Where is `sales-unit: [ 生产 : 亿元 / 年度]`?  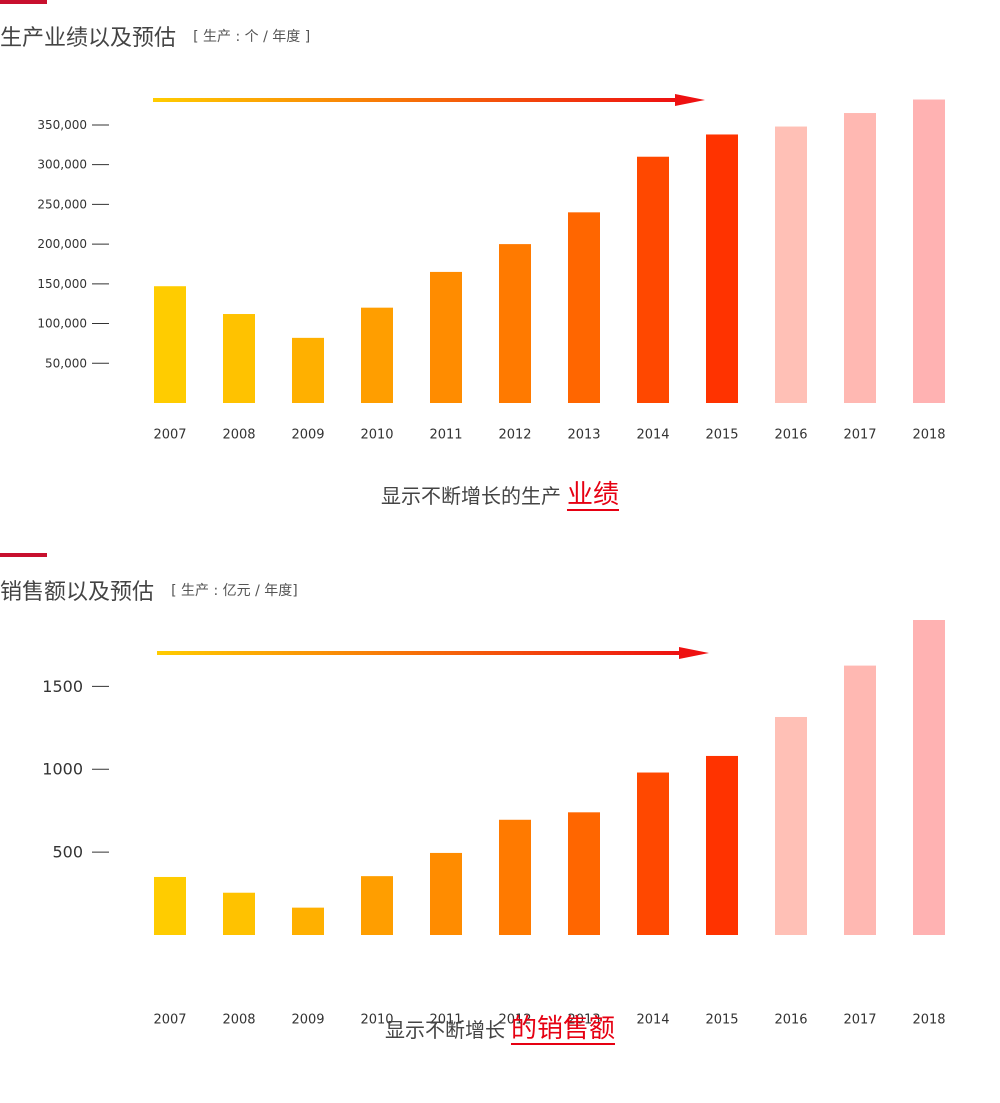
sales-unit: [ 生产 : 亿元 / 年度] is located at coordinates (234, 591).